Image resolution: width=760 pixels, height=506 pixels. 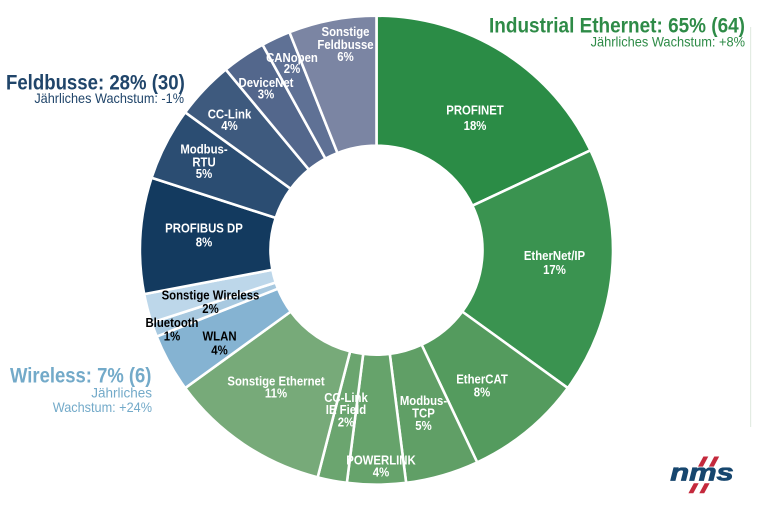 I want to click on svg-text: 11%, so click(x=276, y=393).